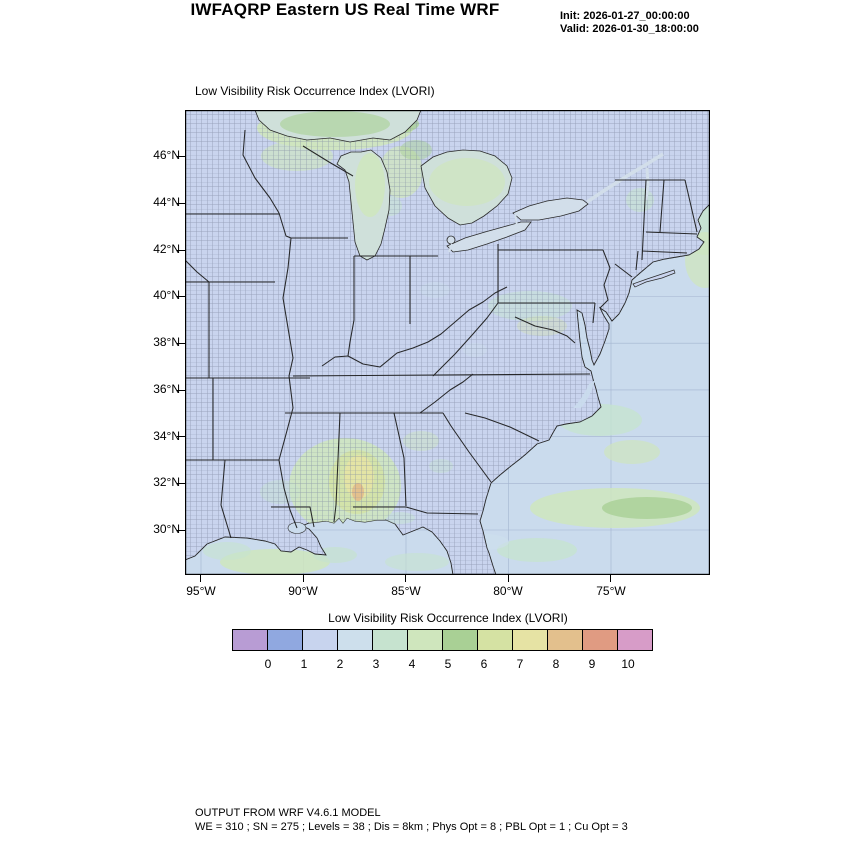 Image resolution: width=850 pixels, height=850 pixels. Describe the element at coordinates (392, 164) in the screenshot. I see `lake-lvori-overlays` at that location.